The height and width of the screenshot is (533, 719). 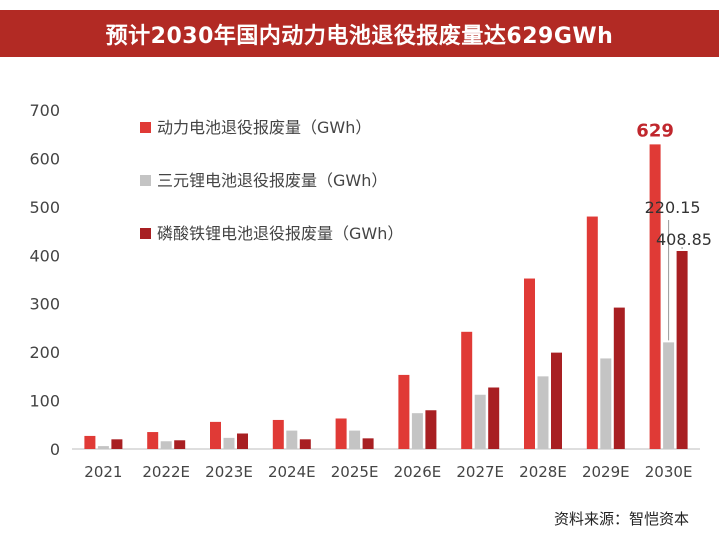 What do you see at coordinates (417, 431) in the screenshot?
I see `bar-ternary-2026E` at bounding box center [417, 431].